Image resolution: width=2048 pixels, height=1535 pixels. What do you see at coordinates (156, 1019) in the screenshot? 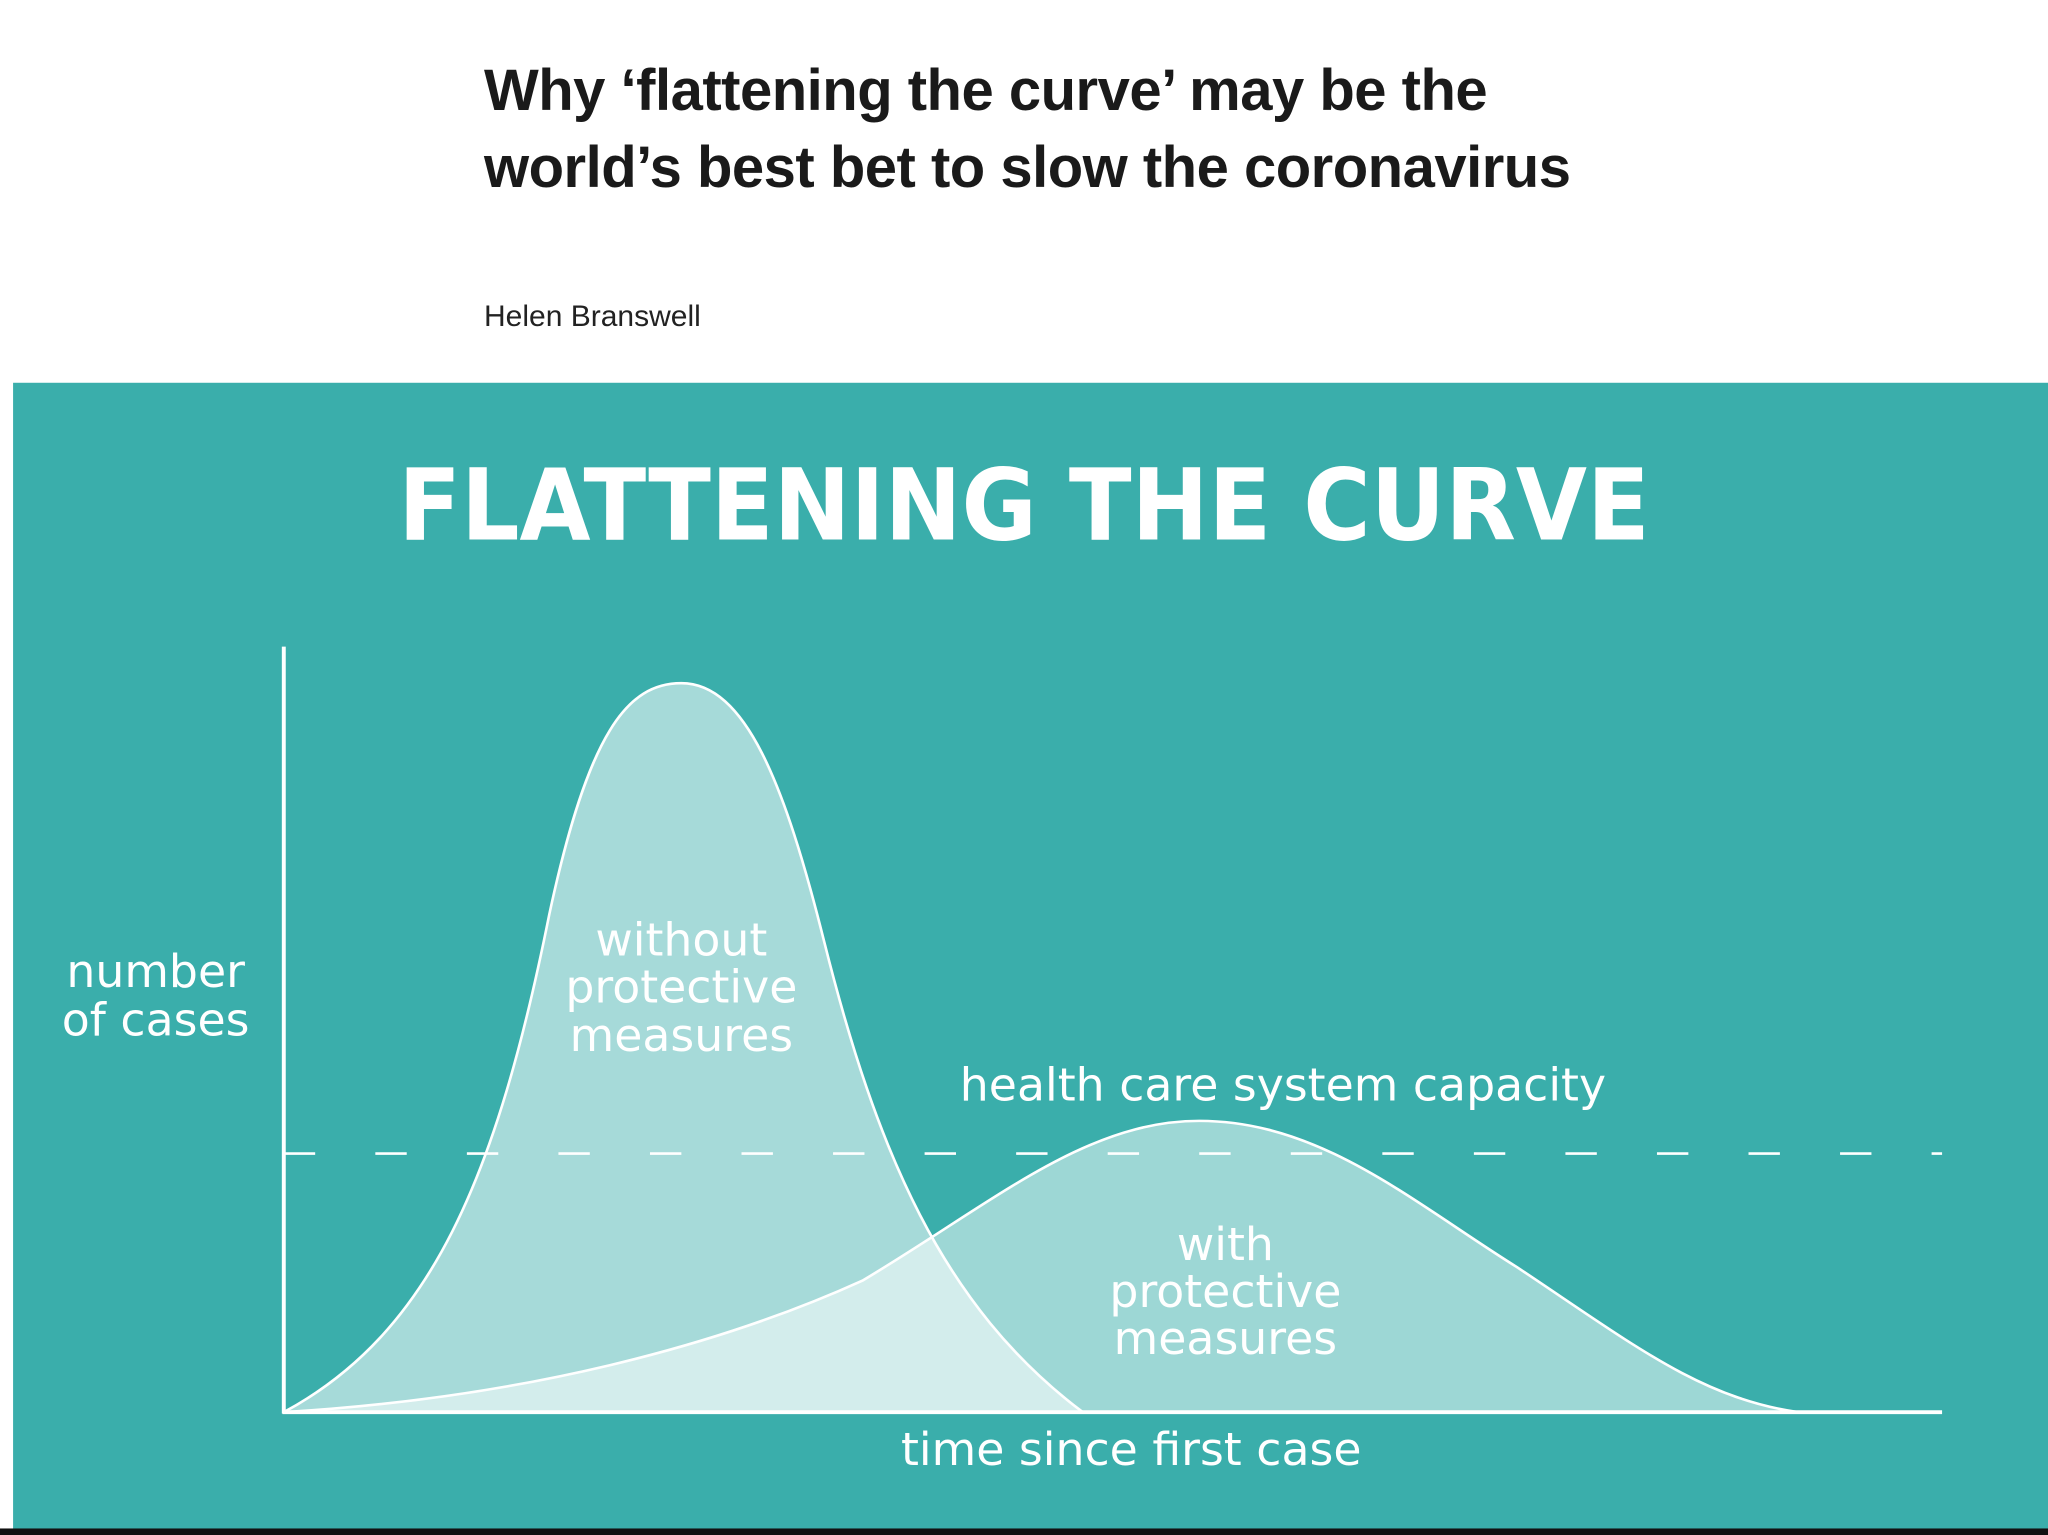
I see `y-axis-label: of cases` at bounding box center [156, 1019].